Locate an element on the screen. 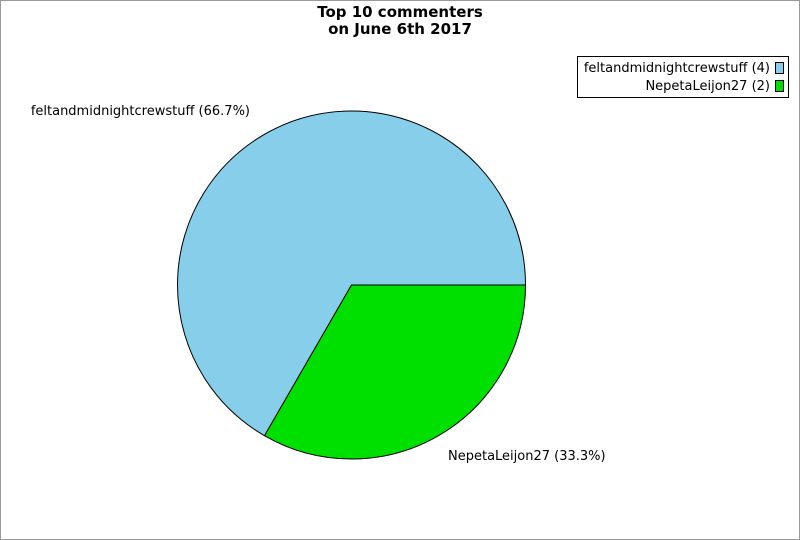 This screenshot has height=540, width=800. legend-row: NepetaLeijon27 (2) is located at coordinates (684, 86).